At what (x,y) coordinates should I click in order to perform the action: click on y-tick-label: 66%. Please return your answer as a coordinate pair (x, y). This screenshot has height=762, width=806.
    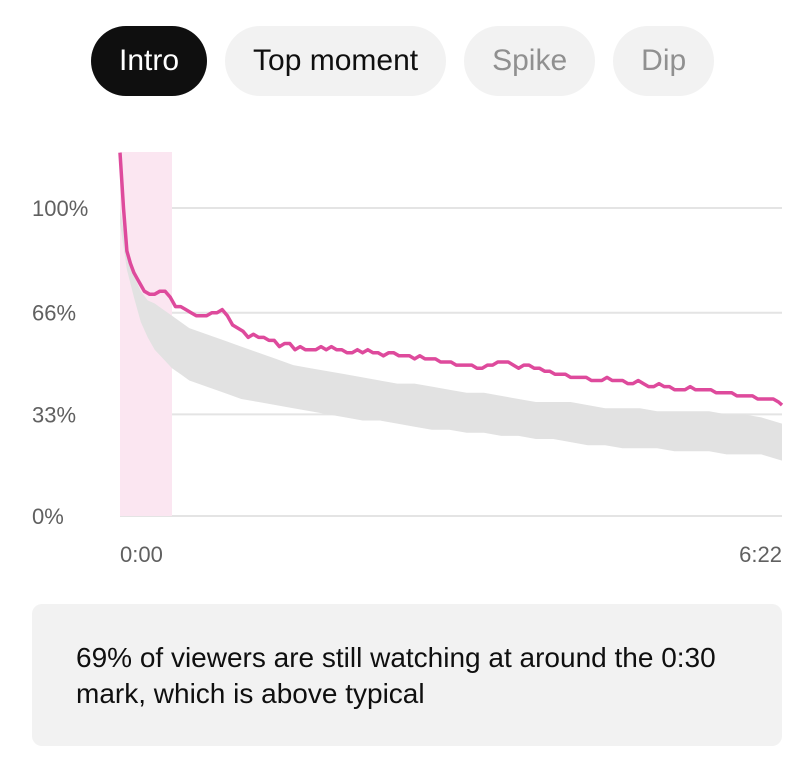
    Looking at the image, I should click on (54, 313).